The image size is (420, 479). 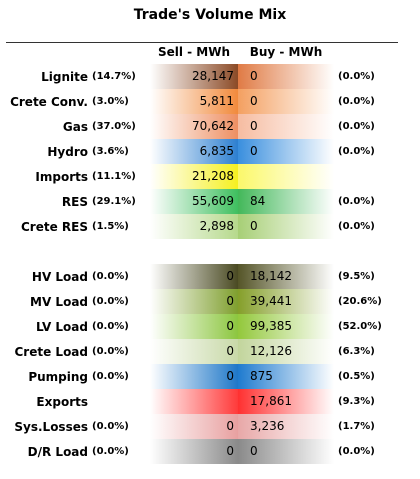 I want to click on table-row: HV Load (0.0%) 0 18,142 (9.5%), so click(x=210, y=276).